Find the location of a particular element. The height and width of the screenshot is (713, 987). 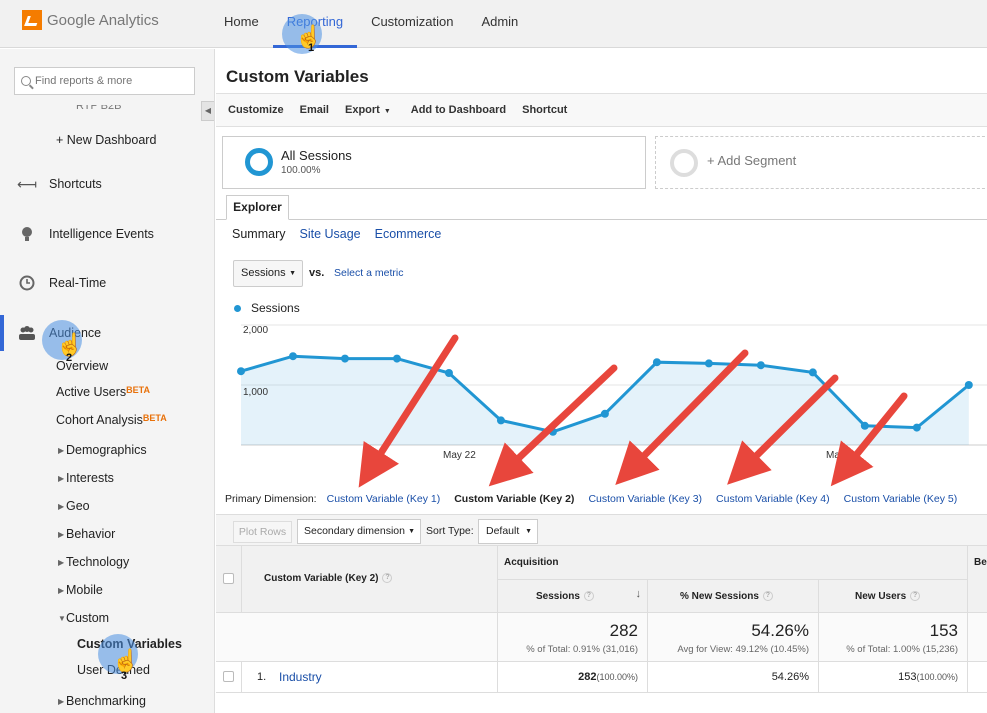

segment-all-sessions: All Sessions 100.00% is located at coordinates (434, 162).